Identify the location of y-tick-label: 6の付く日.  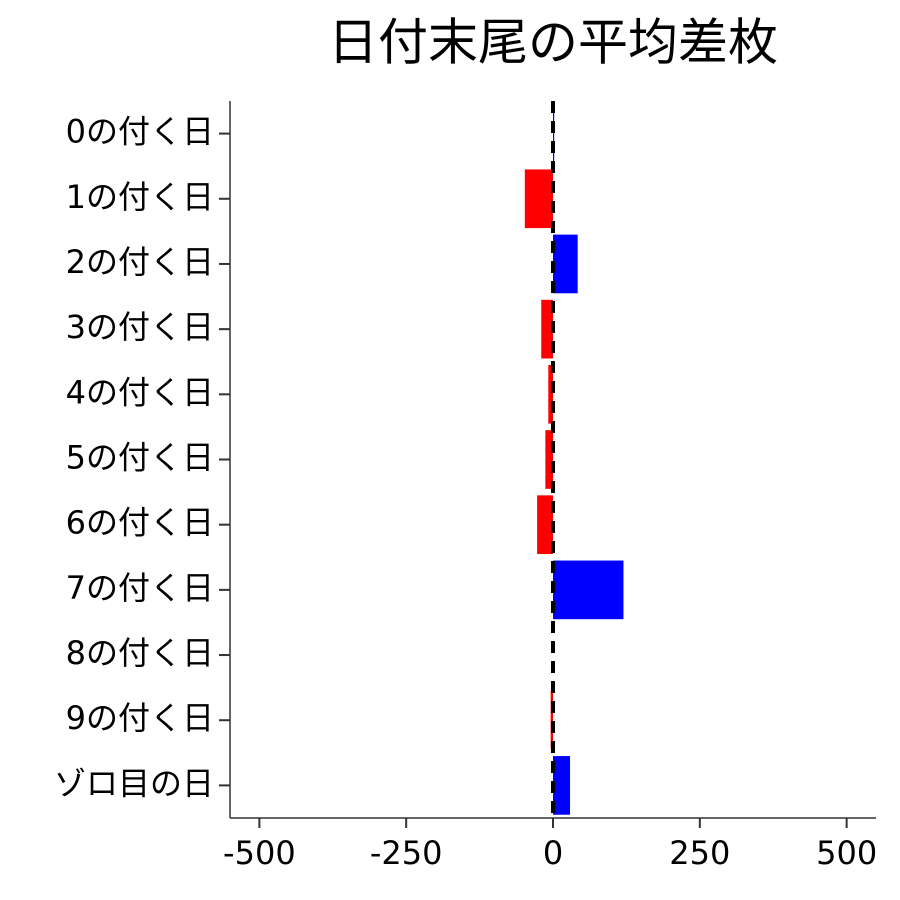
(140, 523).